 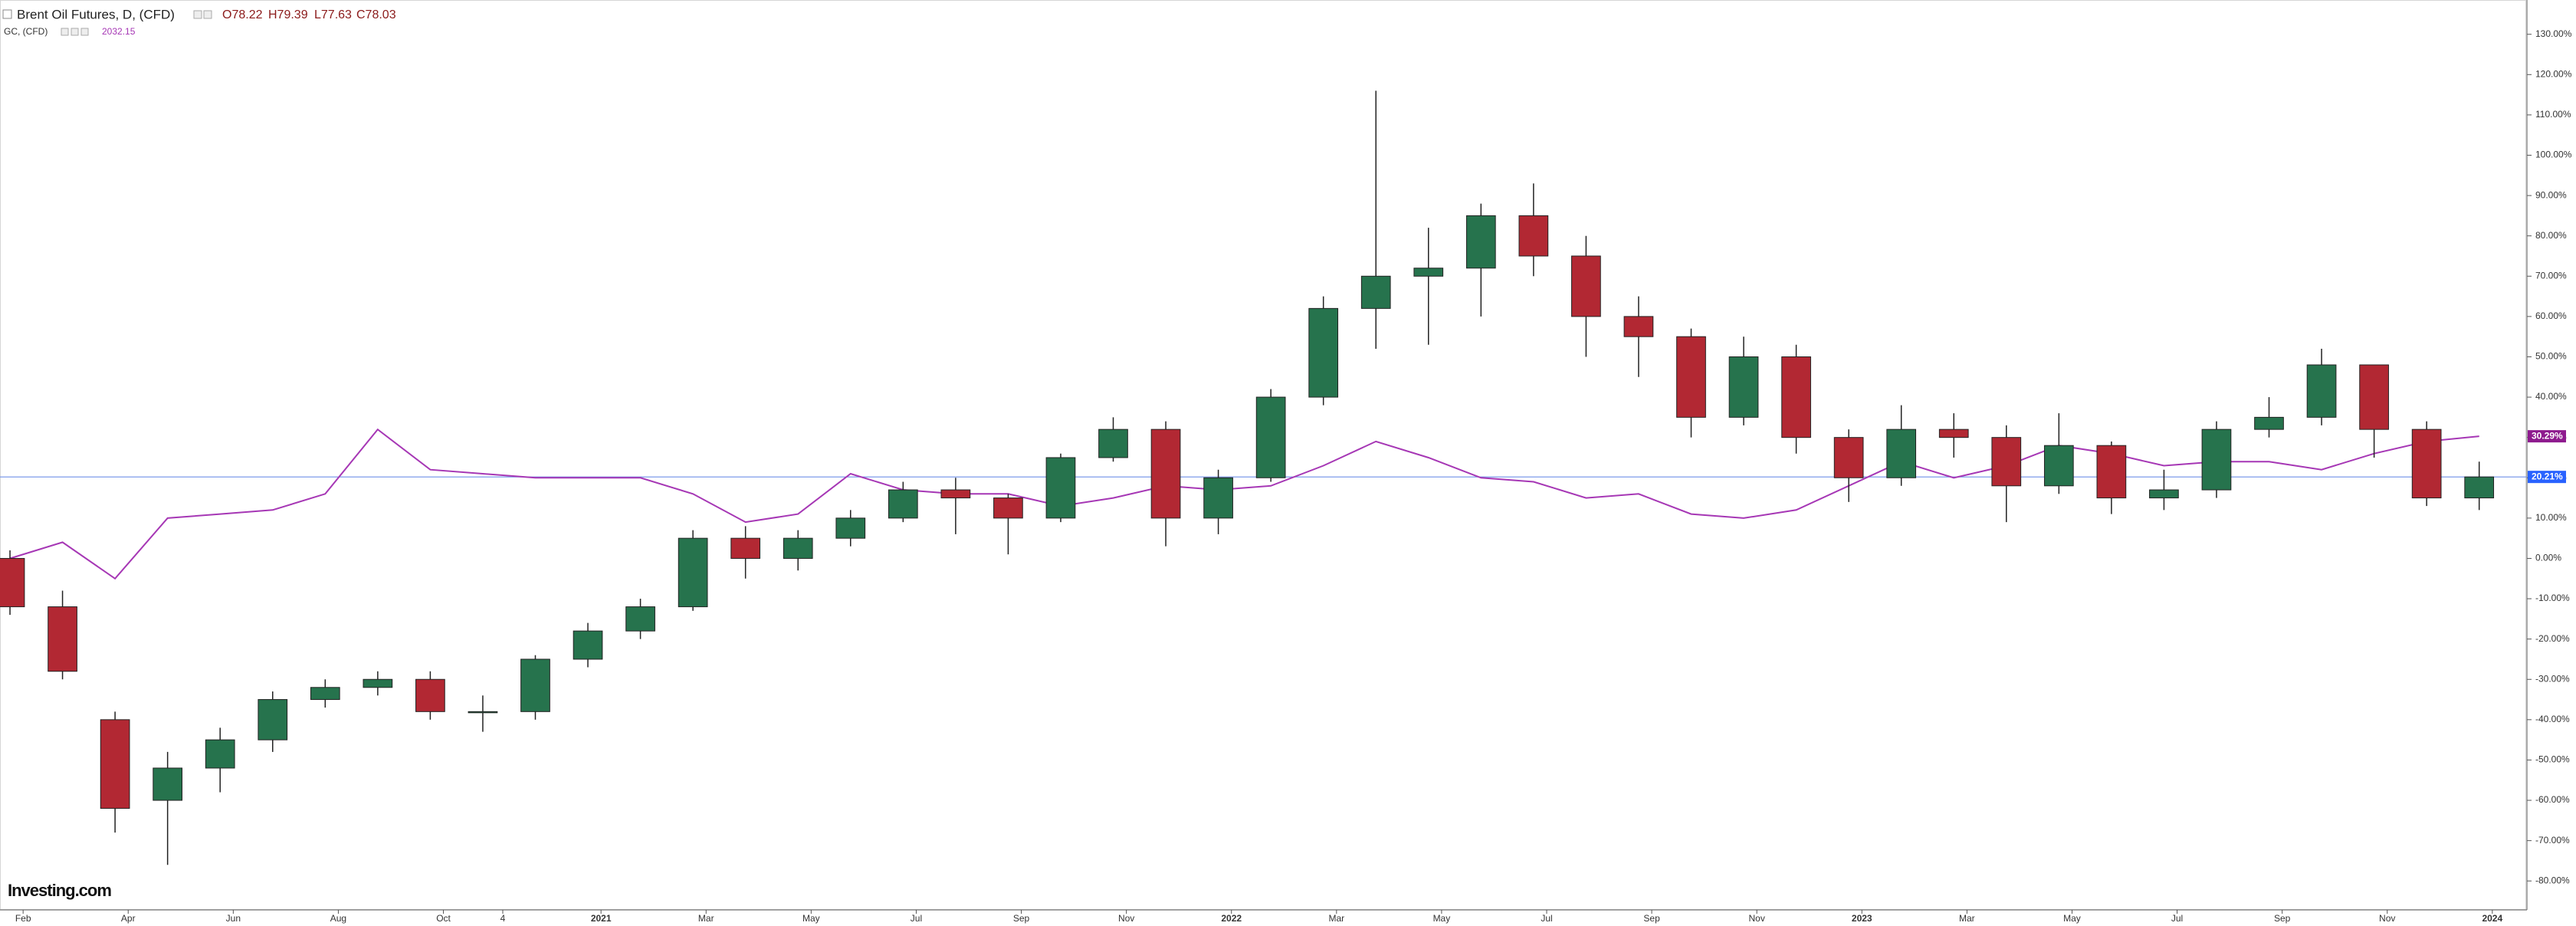 What do you see at coordinates (2551, 356) in the screenshot?
I see `y-tick-label: 50.00%` at bounding box center [2551, 356].